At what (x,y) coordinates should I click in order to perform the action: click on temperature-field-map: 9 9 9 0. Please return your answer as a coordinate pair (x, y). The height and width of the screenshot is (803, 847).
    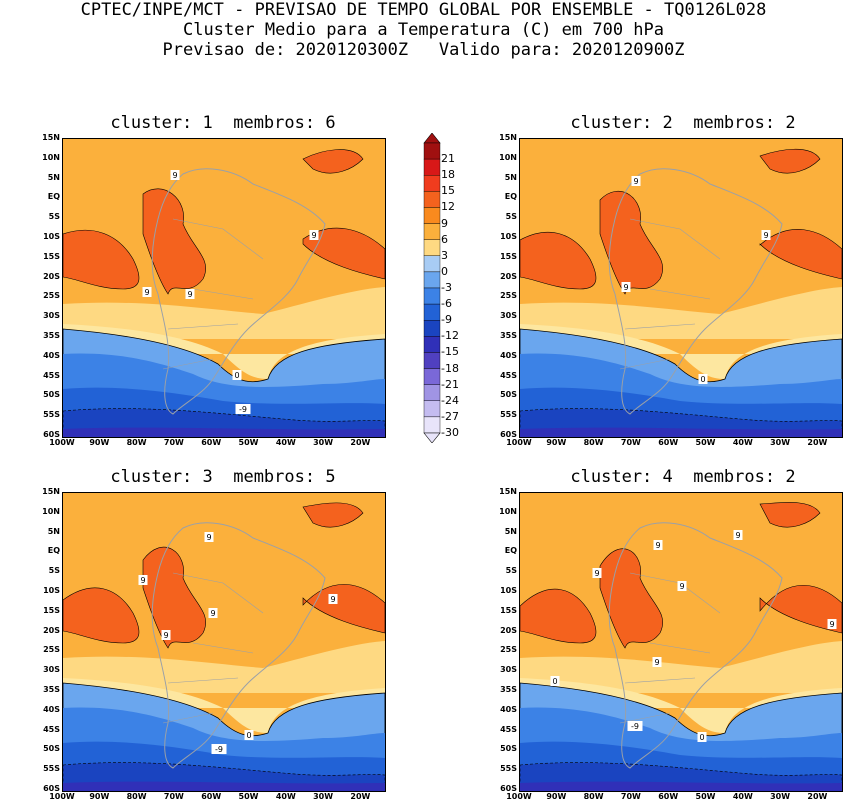
    Looking at the image, I should click on (681, 288).